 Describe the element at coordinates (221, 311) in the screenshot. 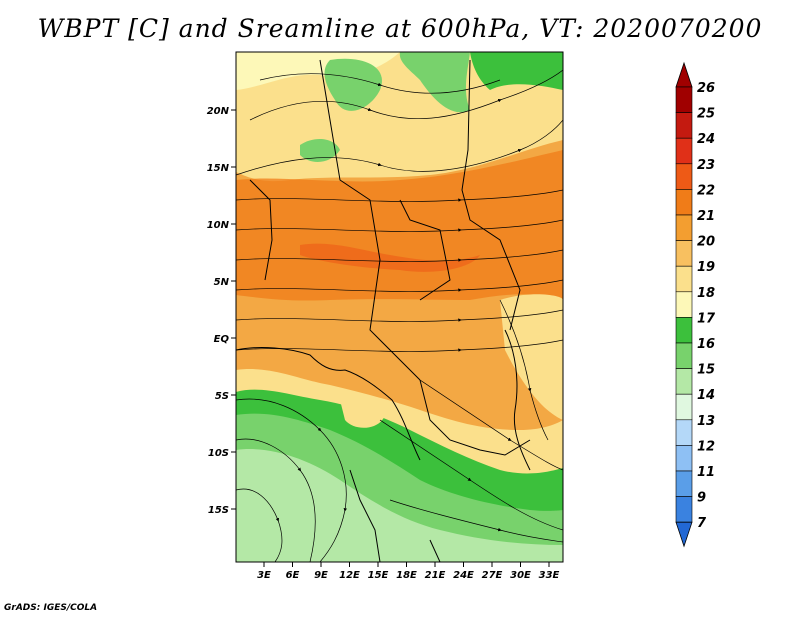

I see `latitude-axis: 20N 15N 10N 5N EQ 5S 10S 15S` at that location.